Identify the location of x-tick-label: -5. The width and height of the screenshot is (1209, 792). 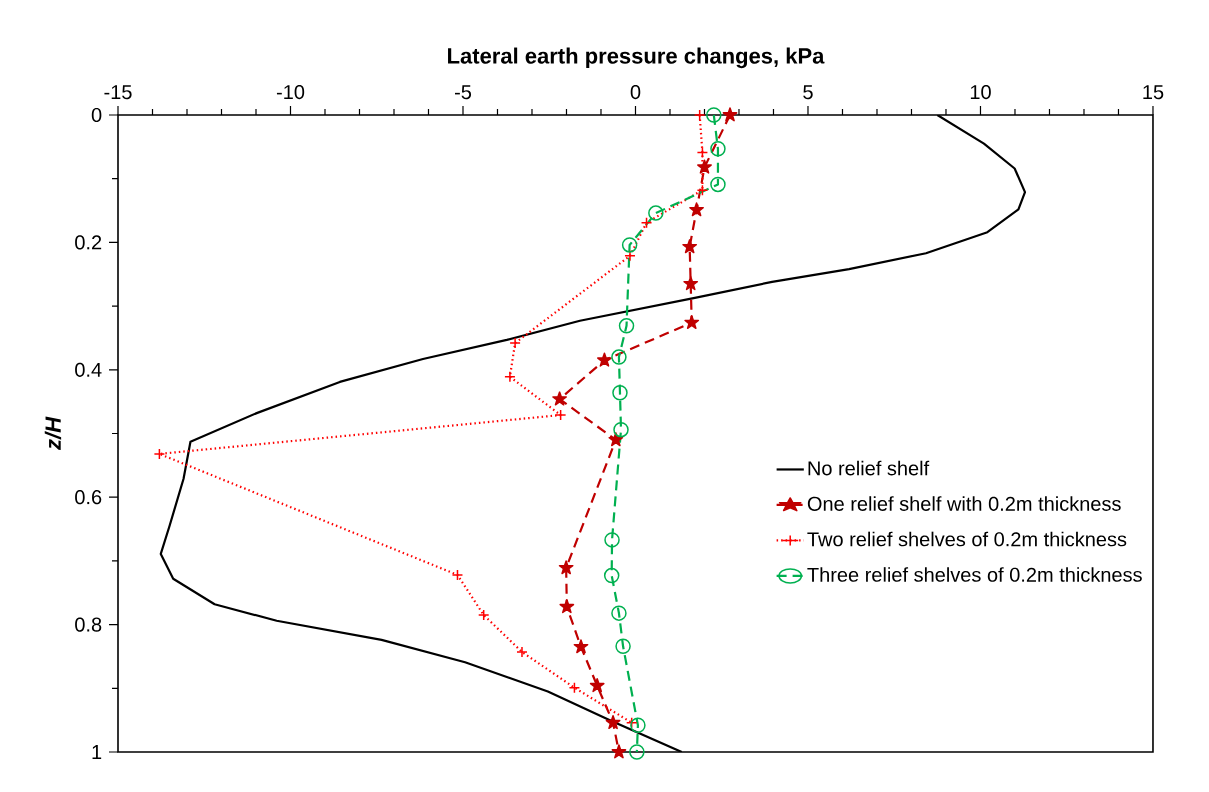
(463, 92).